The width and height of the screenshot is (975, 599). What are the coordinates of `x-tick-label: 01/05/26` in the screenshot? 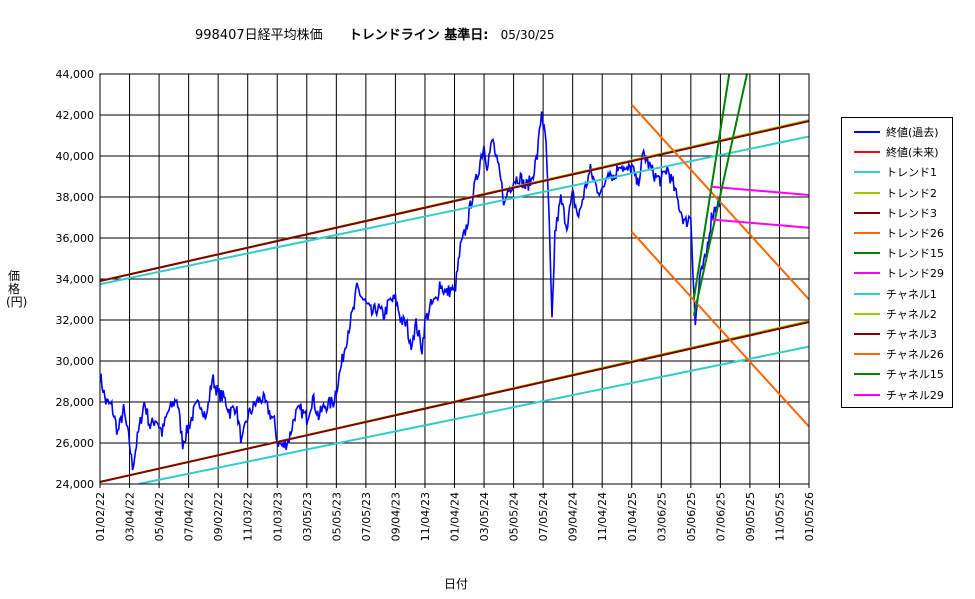 It's located at (809, 516).